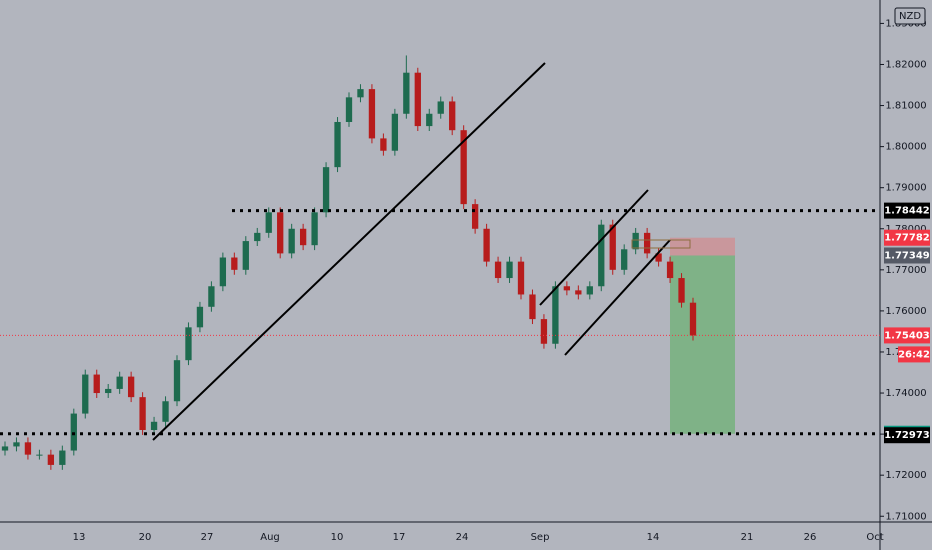 The width and height of the screenshot is (932, 550). Describe the element at coordinates (747, 537) in the screenshot. I see `x-tick-label: 21` at that location.